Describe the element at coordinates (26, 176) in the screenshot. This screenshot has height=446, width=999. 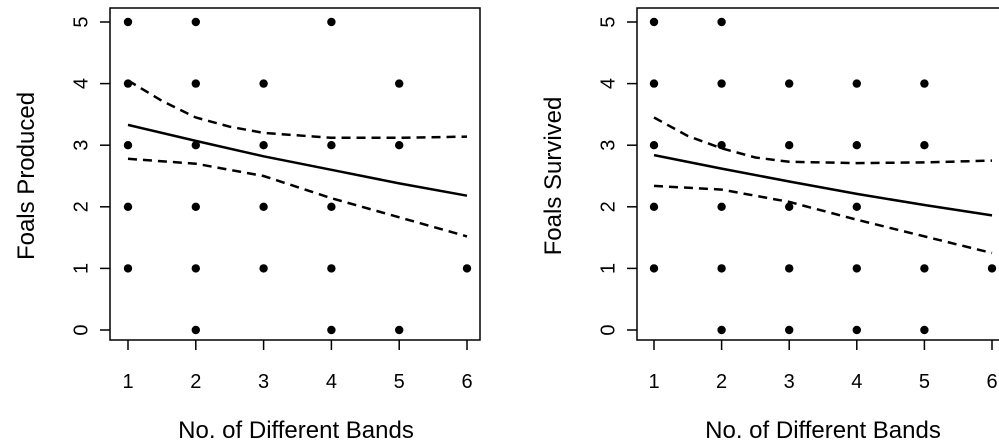
I see `y-axis-title: Foals Produced` at that location.